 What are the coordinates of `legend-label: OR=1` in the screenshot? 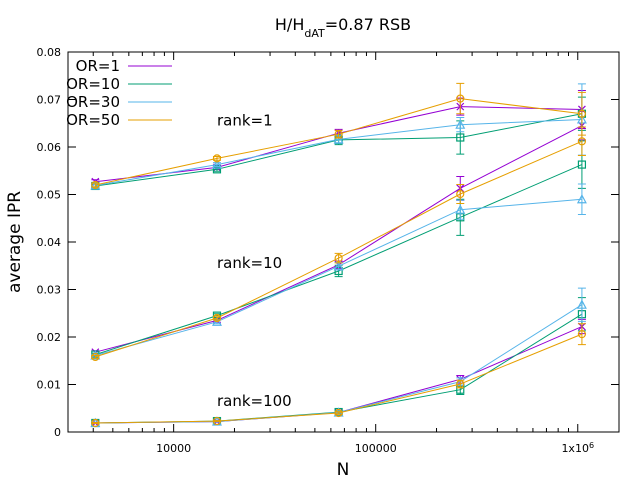 It's located at (98, 66).